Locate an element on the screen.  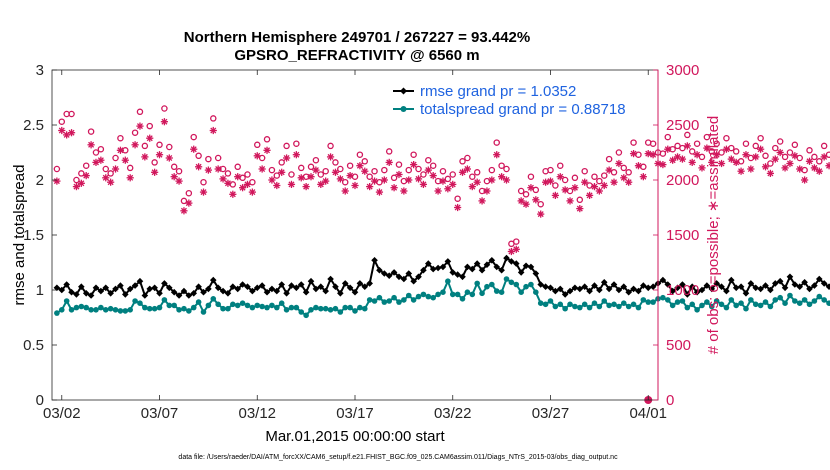
x-tick-label: 03/02 is located at coordinates (62, 413).